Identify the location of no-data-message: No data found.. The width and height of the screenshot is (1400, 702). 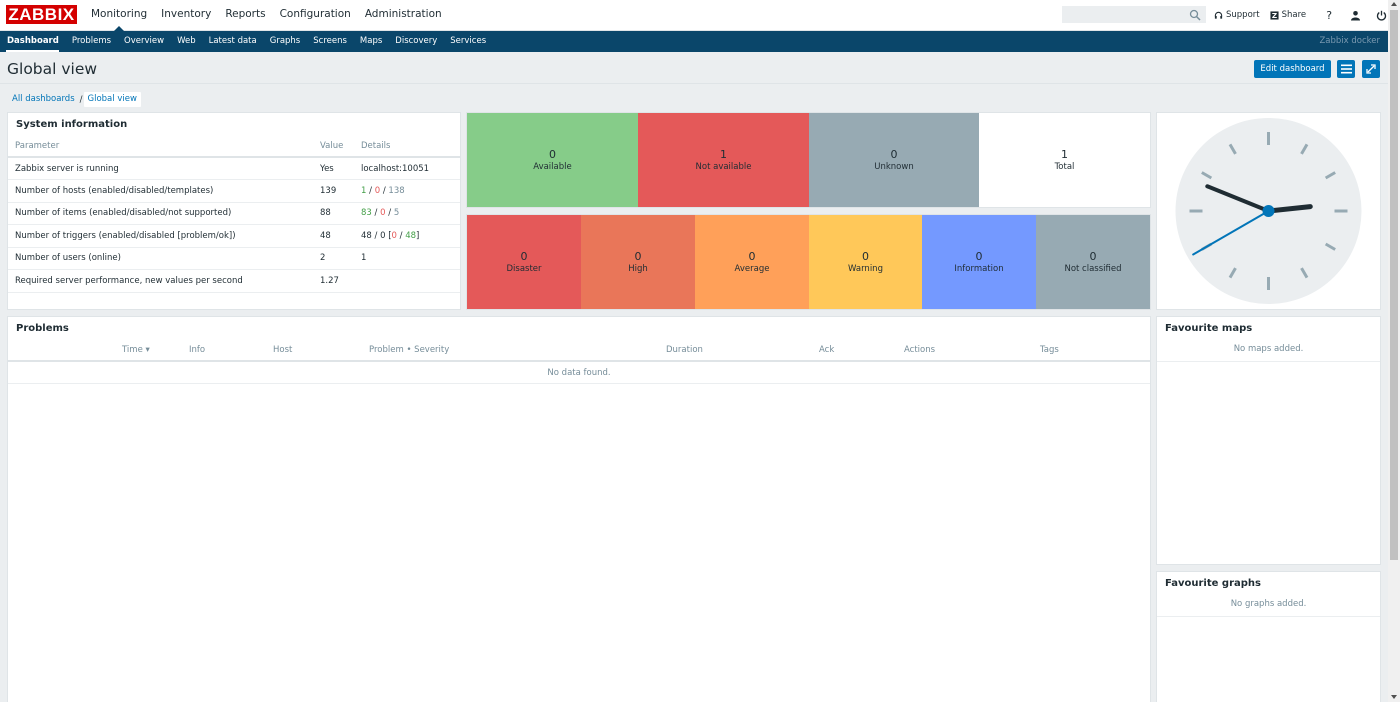
(579, 373).